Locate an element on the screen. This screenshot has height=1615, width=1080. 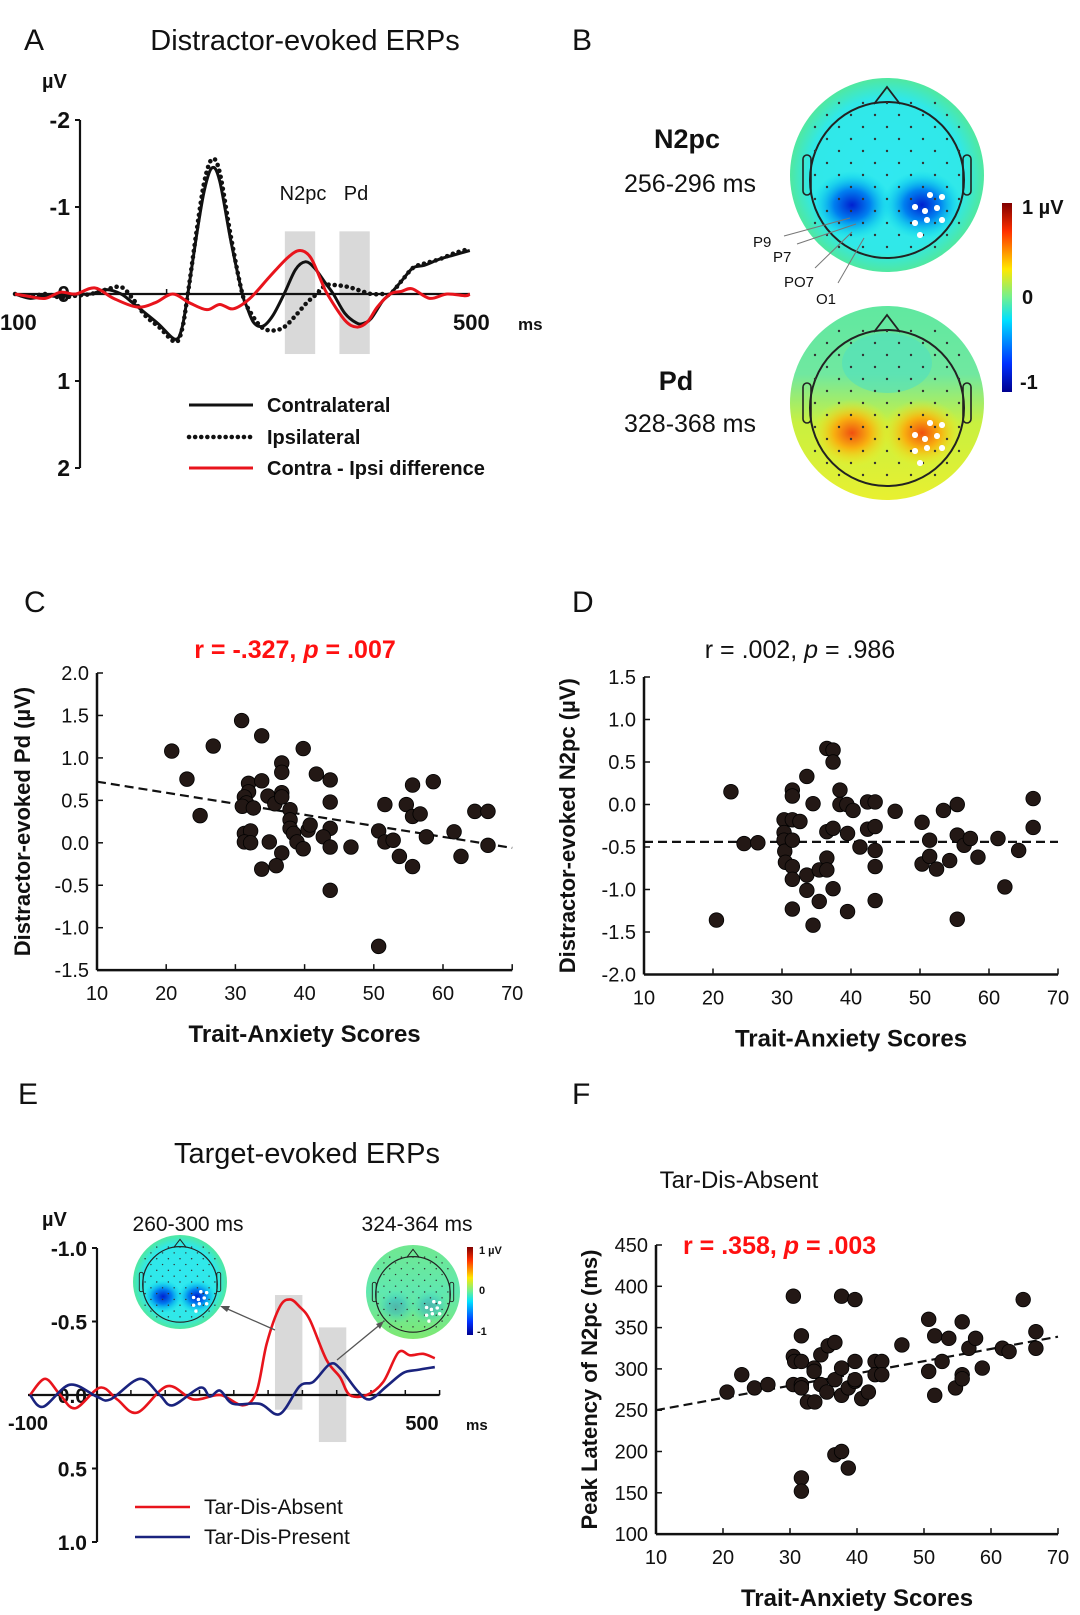
x-tick-label: 30 is located at coordinates (790, 1558).